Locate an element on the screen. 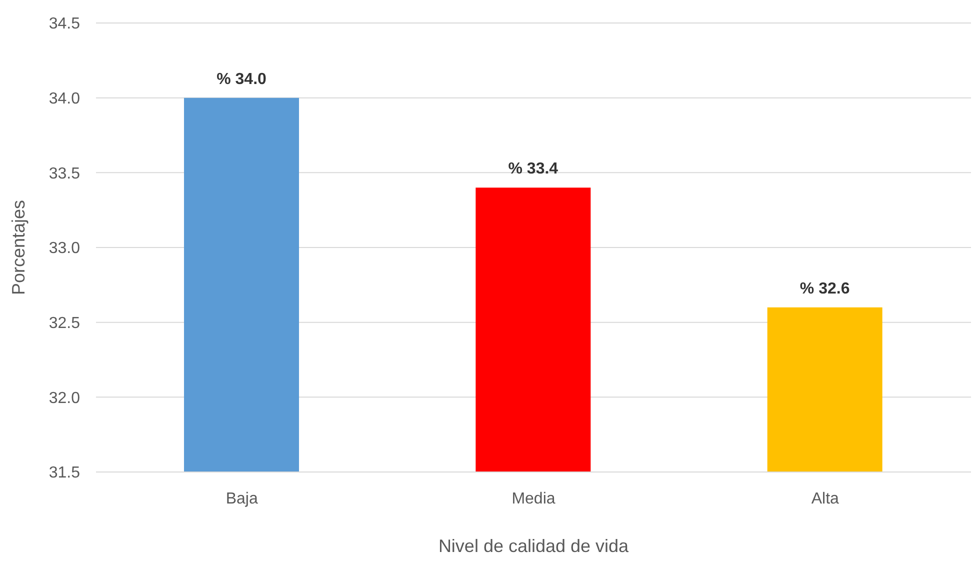 The width and height of the screenshot is (979, 580). data-label: % 33.4 is located at coordinates (533, 169).